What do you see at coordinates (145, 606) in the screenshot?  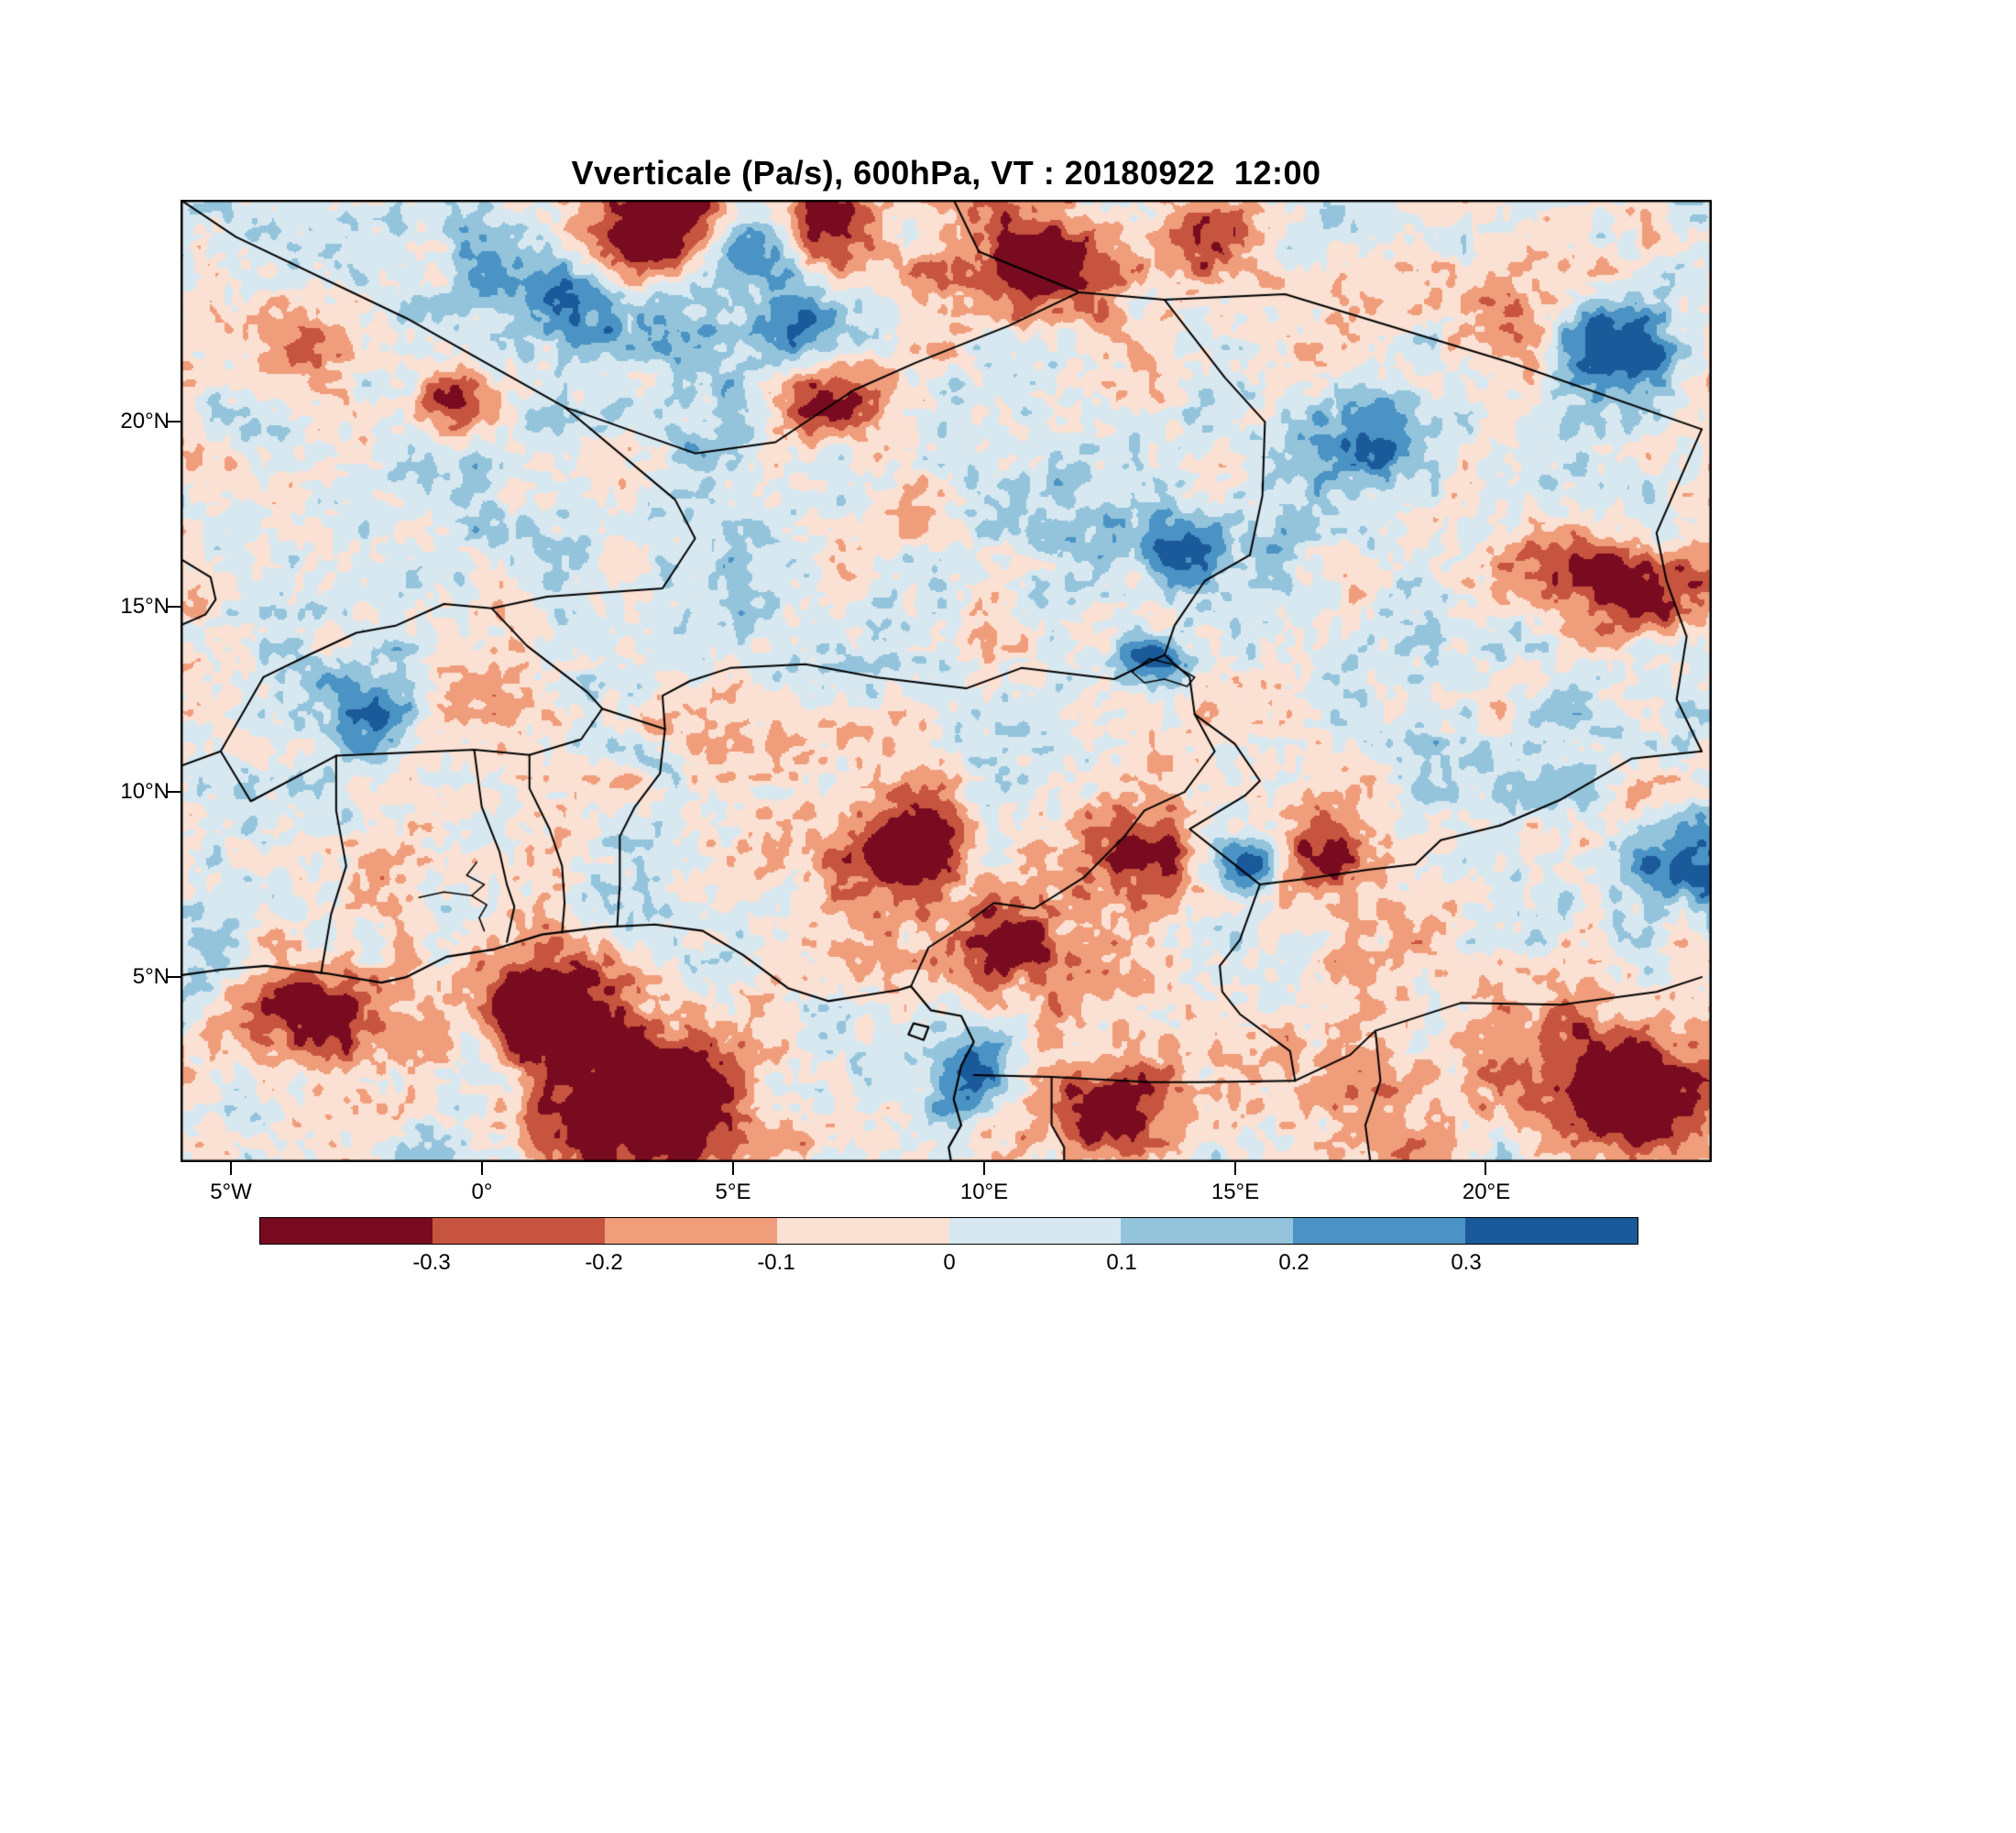 I see `y-axis-label: 15°N` at bounding box center [145, 606].